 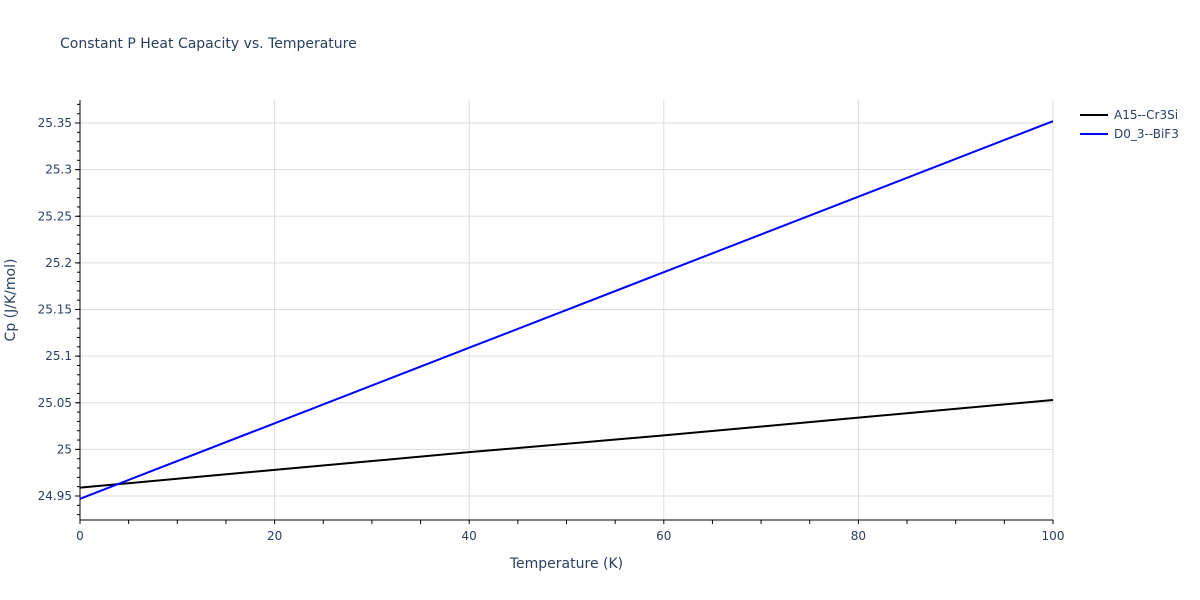 I want to click on y-tick-label: 25.25, so click(x=55, y=216).